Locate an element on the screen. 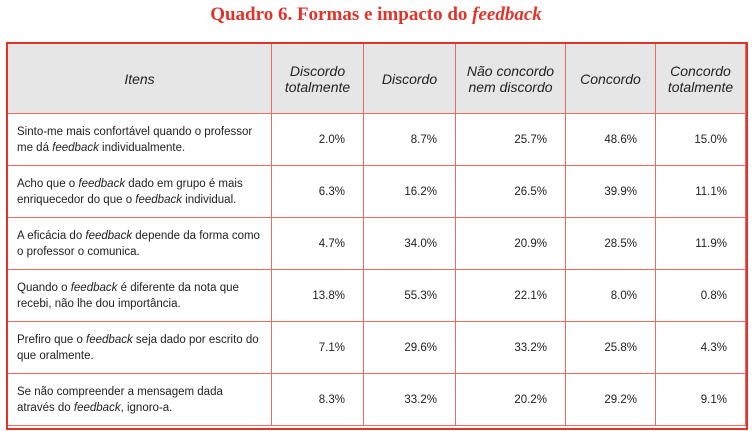  cell-concordo-totalmente: 11.1% is located at coordinates (700, 191).